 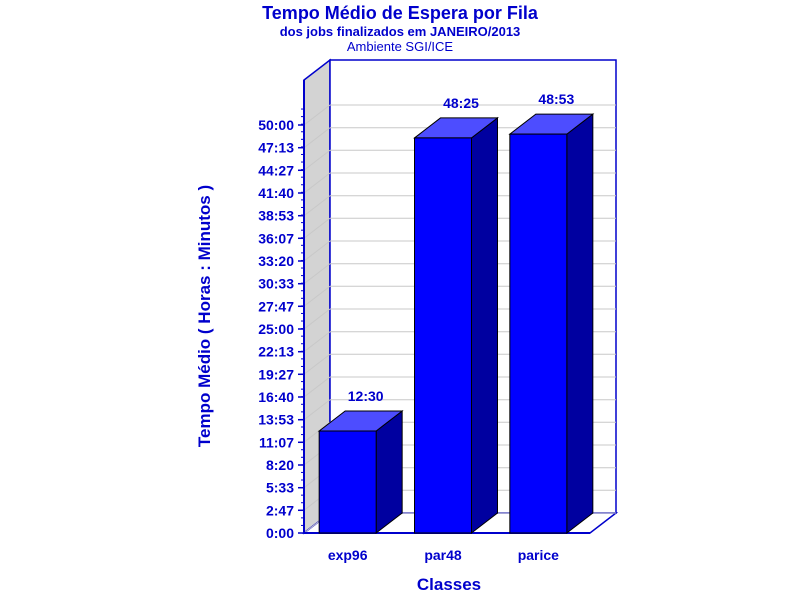 I want to click on y-tick-label: 47:13, so click(x=276, y=148).